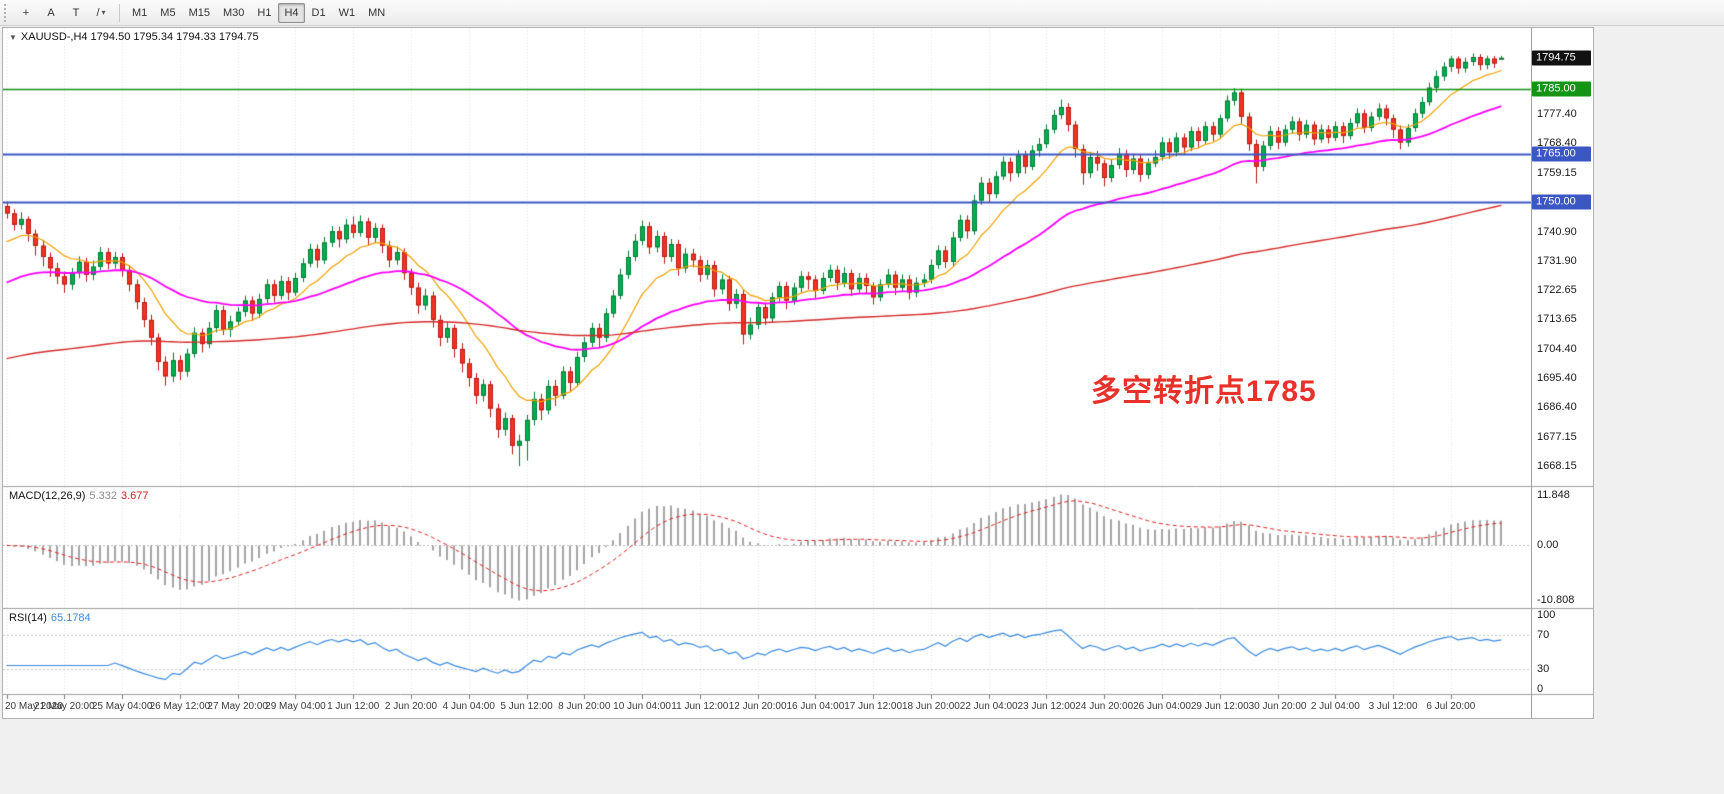 The width and height of the screenshot is (1724, 794). I want to click on time-axis-label: 18 Jun 20:00, so click(930, 706).